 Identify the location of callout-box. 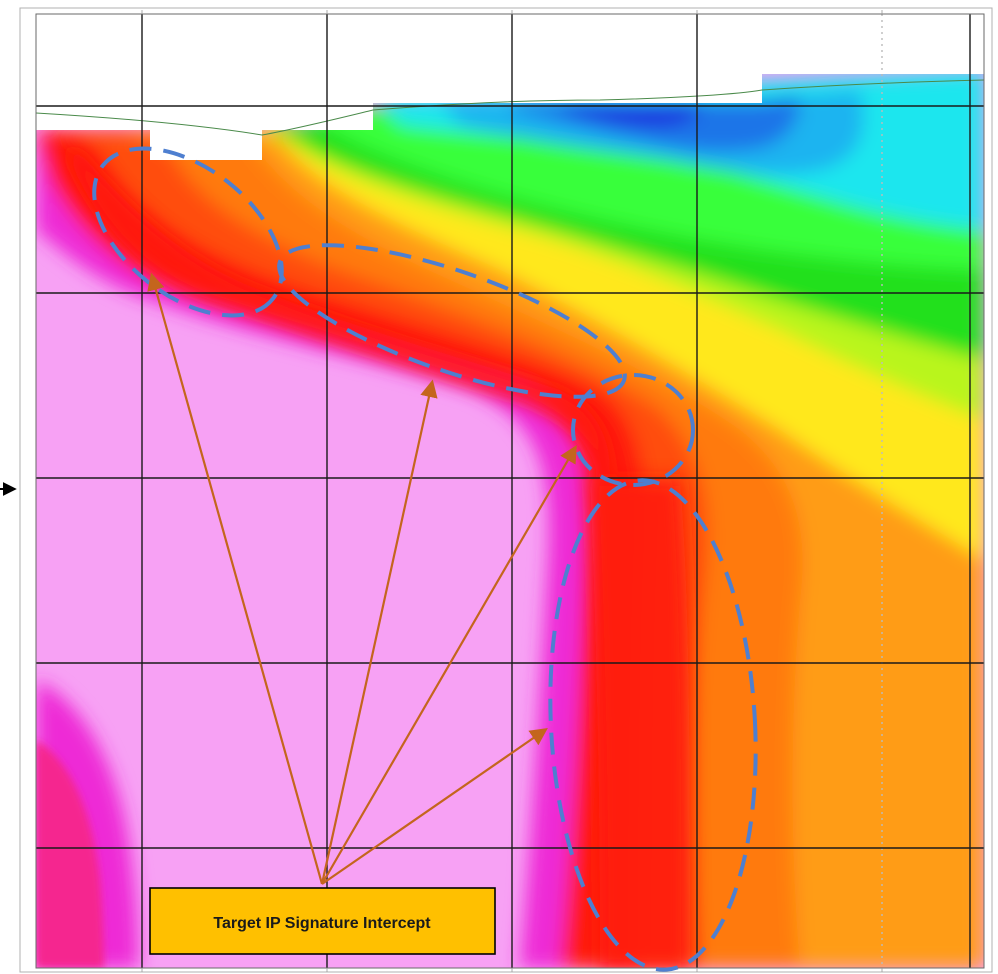
(322, 921).